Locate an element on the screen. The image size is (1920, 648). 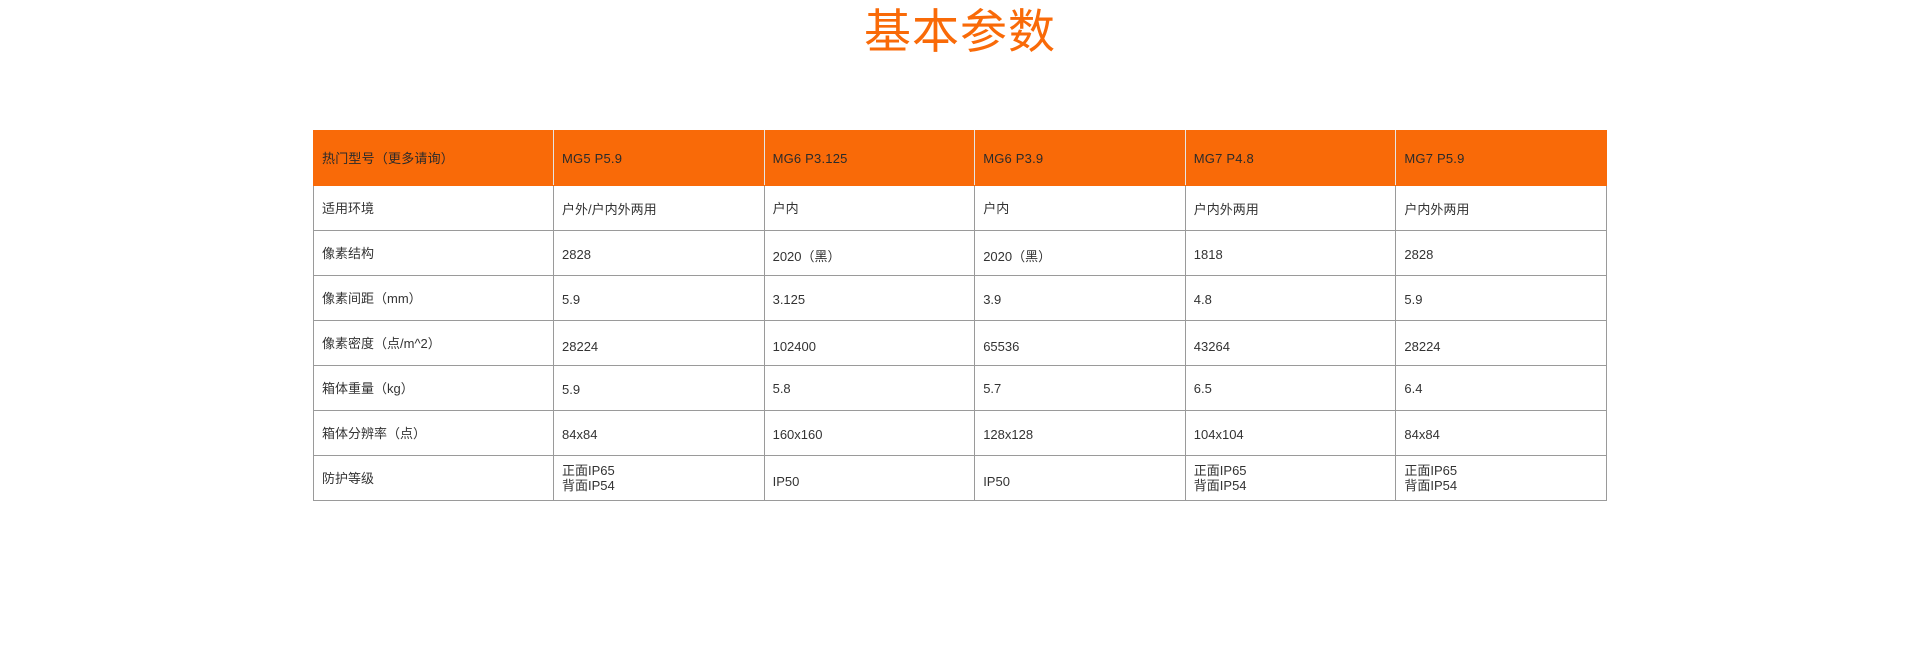
cell-environment-mg7-p48: 户内外两用 is located at coordinates (1290, 208).